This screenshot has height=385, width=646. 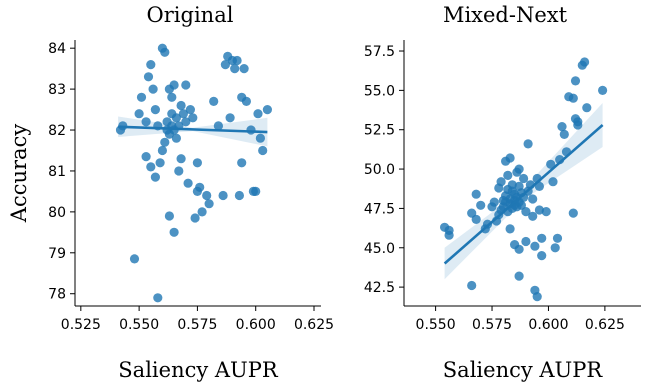 What do you see at coordinates (190, 15) in the screenshot?
I see `chart-title: Original` at bounding box center [190, 15].